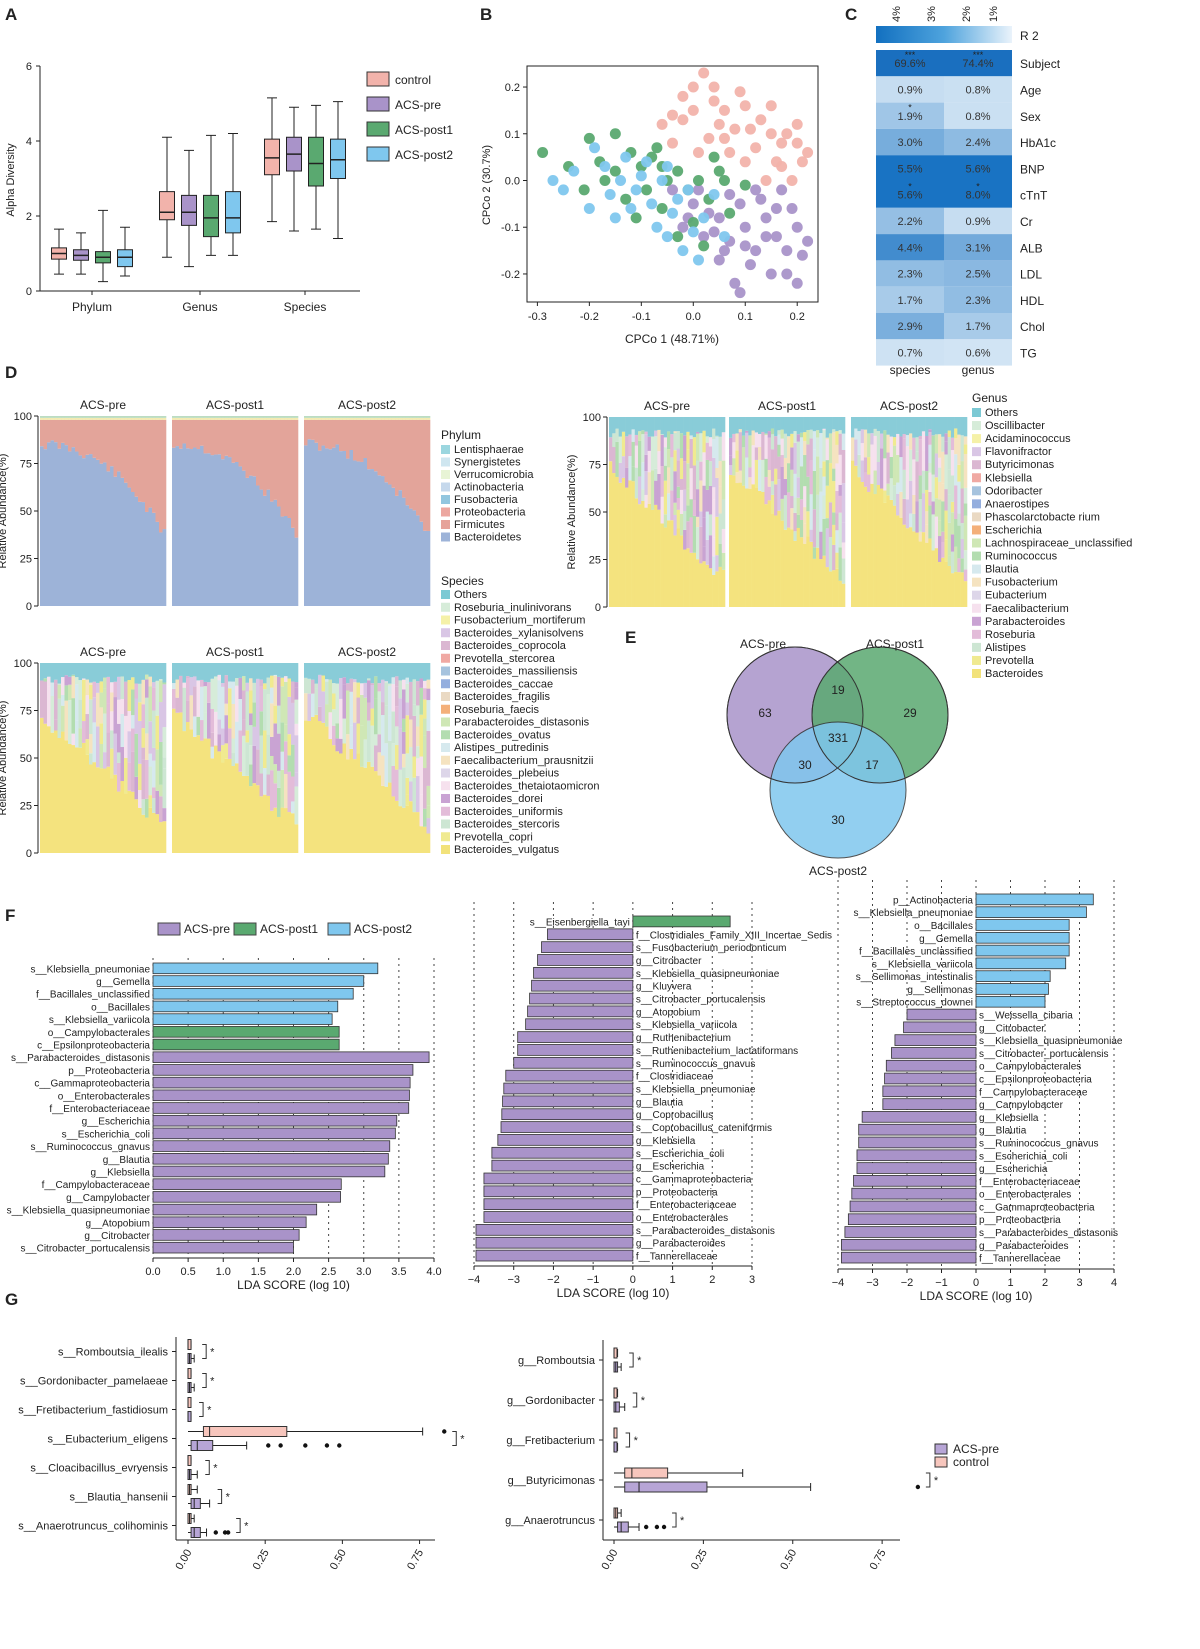 This screenshot has width=1200, height=1649. Describe the element at coordinates (1021, 557) in the screenshot. I see `panel-d-genus-label: Ruminococcus` at that location.